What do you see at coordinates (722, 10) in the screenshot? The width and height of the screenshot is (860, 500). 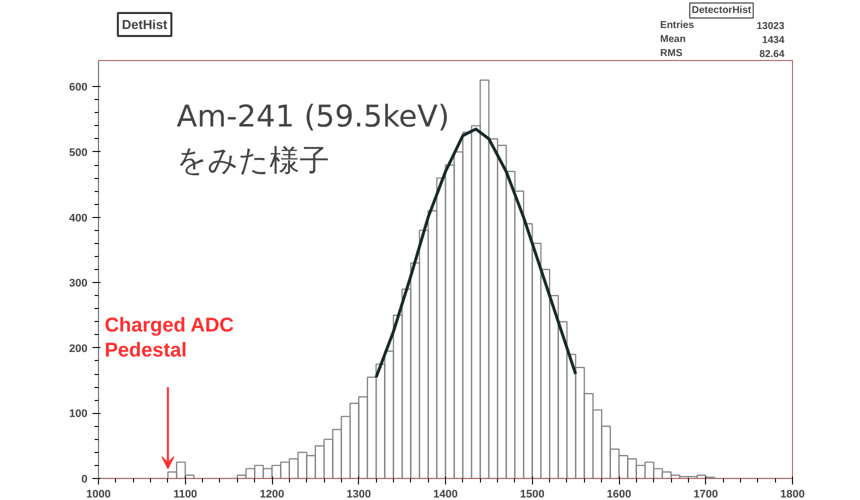 I see `text: DetectorHist` at bounding box center [722, 10].